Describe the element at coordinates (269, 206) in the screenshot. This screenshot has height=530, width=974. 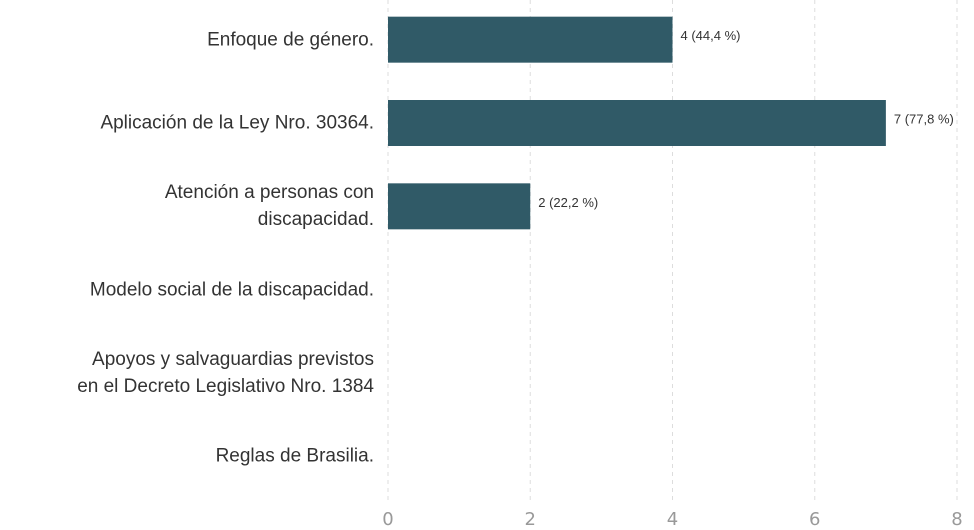
I see `category-label: Atención a personas con discapacidad.` at that location.